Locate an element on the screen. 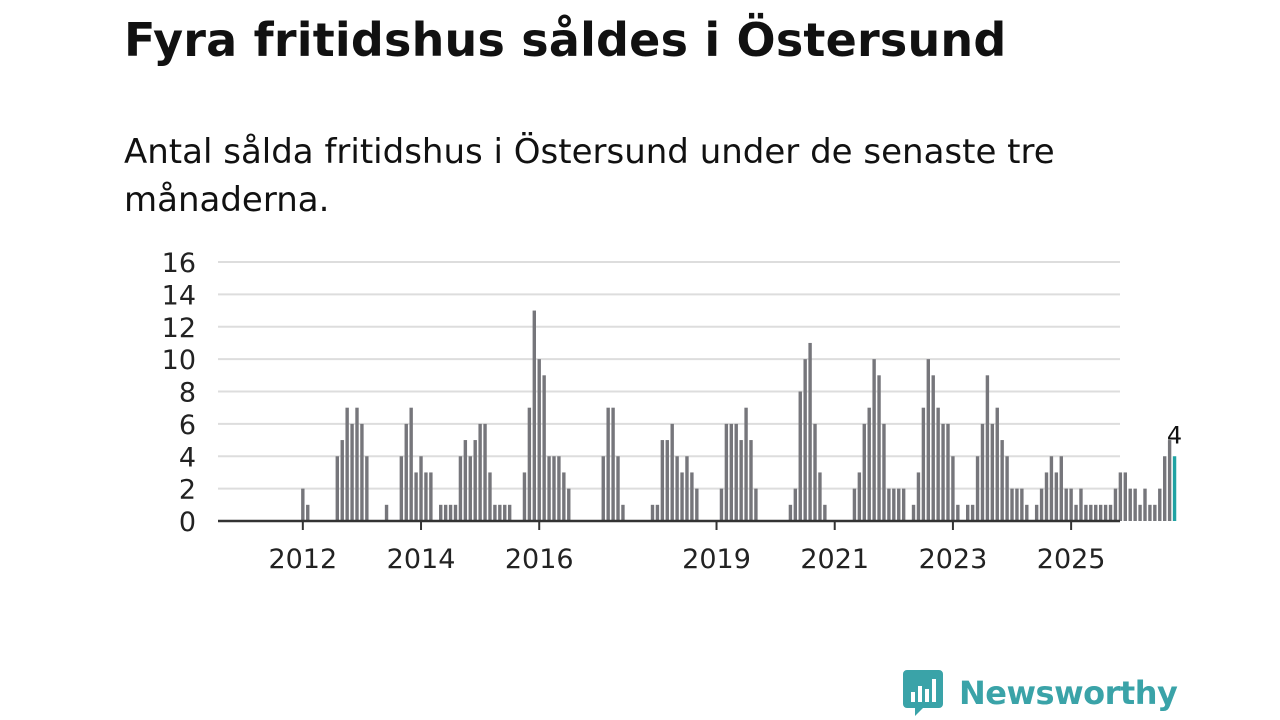 This screenshot has width=1280, height=720. x-axis-ticks: 2012 2014 2016 2019 2021 2023 2025 is located at coordinates (686, 548).